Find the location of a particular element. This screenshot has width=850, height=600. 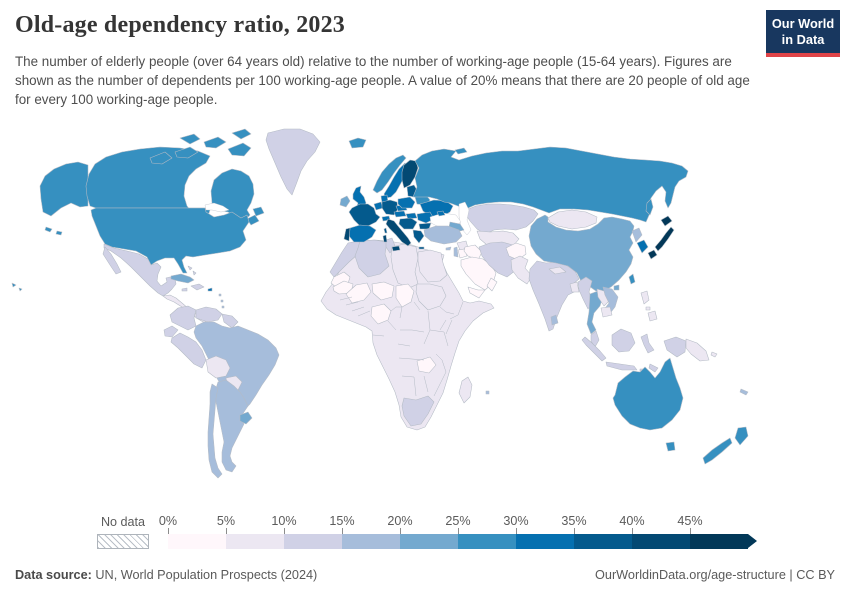

country-ireland is located at coordinates (345, 201).